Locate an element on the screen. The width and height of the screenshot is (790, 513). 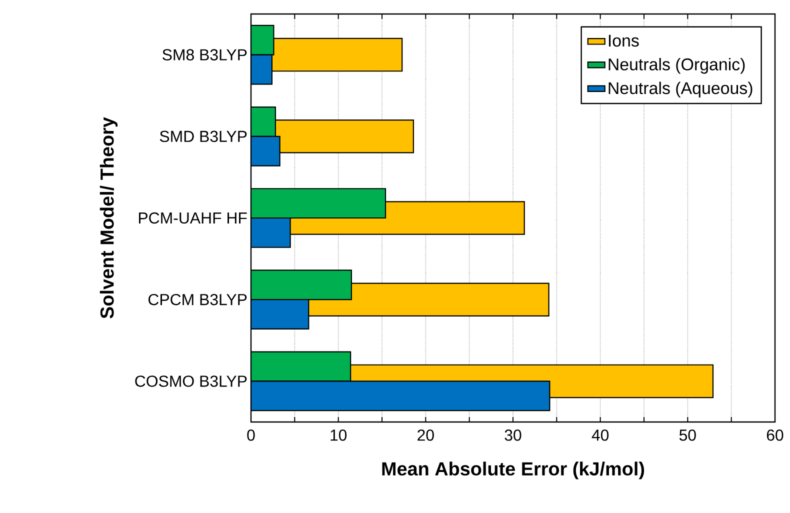
x-tick-label: 10 is located at coordinates (338, 435).